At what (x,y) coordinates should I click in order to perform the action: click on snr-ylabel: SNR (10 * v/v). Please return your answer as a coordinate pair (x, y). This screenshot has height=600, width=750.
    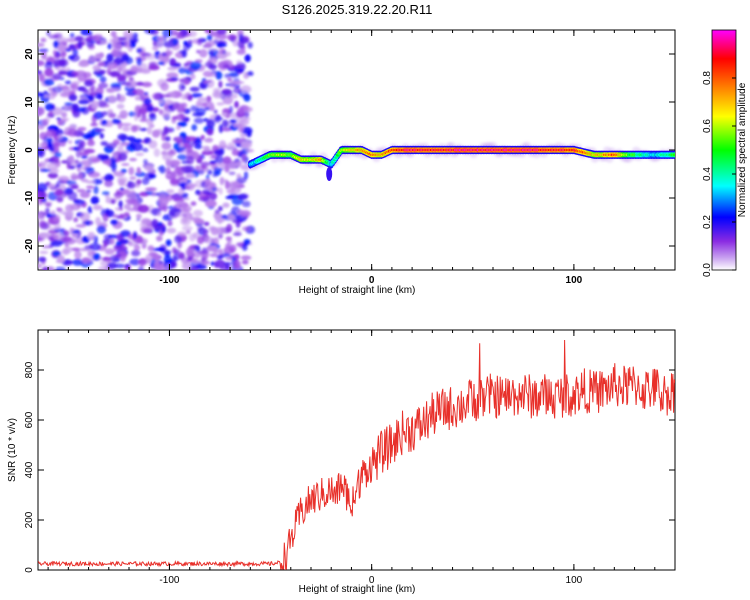
    Looking at the image, I should click on (12, 450).